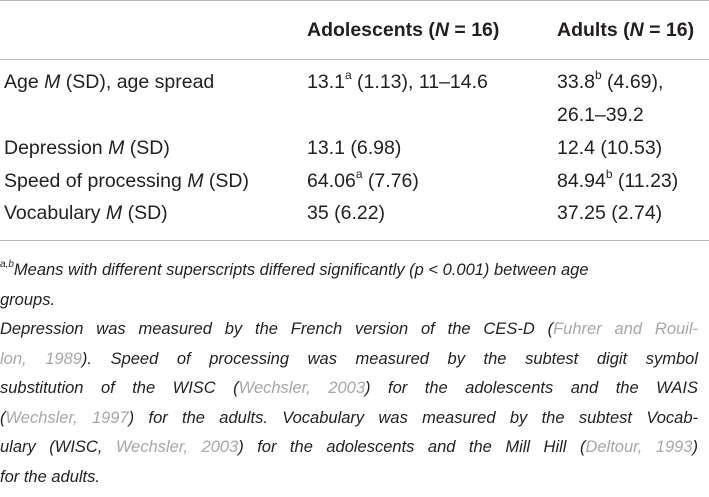 The image size is (709, 497). I want to click on citation-fuhrer-cont: lon, 1989, so click(41, 358).